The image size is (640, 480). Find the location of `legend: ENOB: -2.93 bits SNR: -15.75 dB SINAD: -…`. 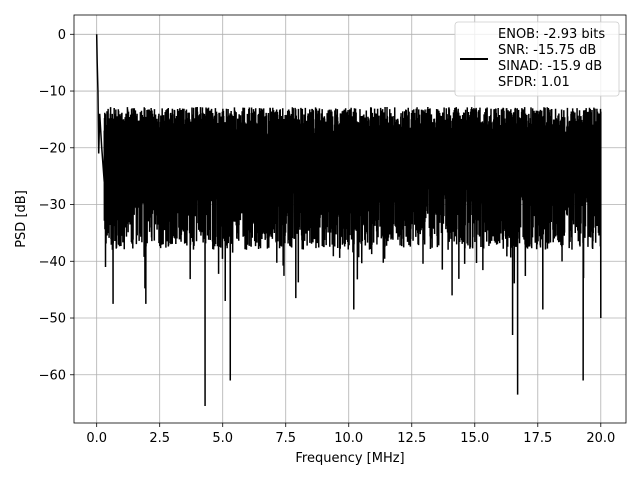

legend: ENOB: -2.93 bits SNR: -15.75 dB SINAD: -… is located at coordinates (537, 59).